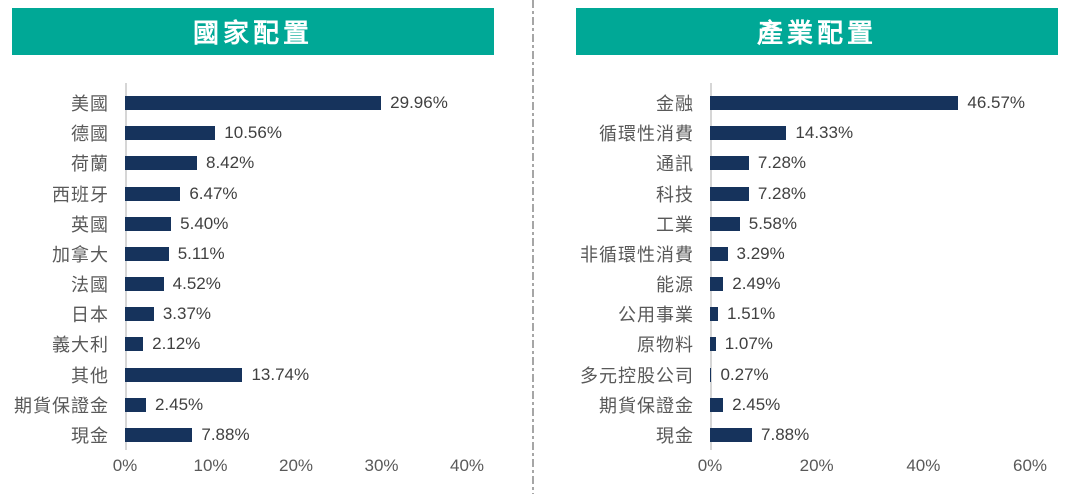  Describe the element at coordinates (870, 375) in the screenshot. I see `bar-track: 0.27%` at that location.